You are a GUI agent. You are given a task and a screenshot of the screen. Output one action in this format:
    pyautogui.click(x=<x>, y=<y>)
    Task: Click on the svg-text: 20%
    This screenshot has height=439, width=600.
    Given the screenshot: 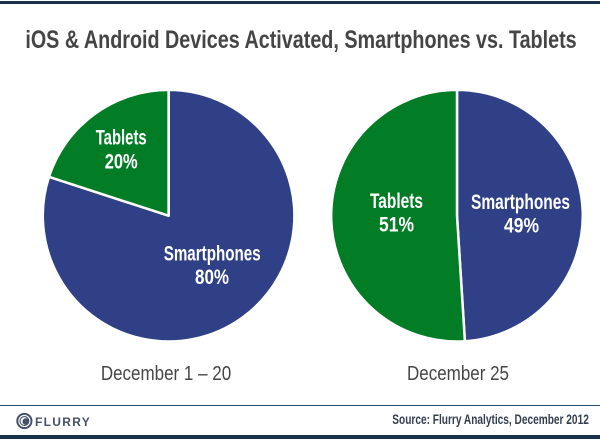 What is the action you would take?
    pyautogui.click(x=121, y=161)
    